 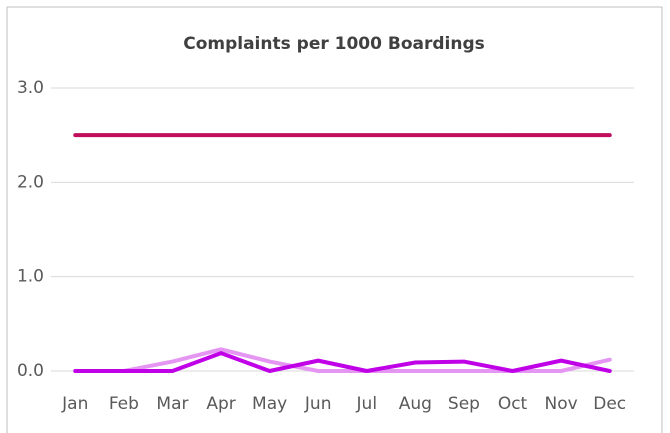 What do you see at coordinates (513, 404) in the screenshot?
I see `x-tick-label: Oct` at bounding box center [513, 404].